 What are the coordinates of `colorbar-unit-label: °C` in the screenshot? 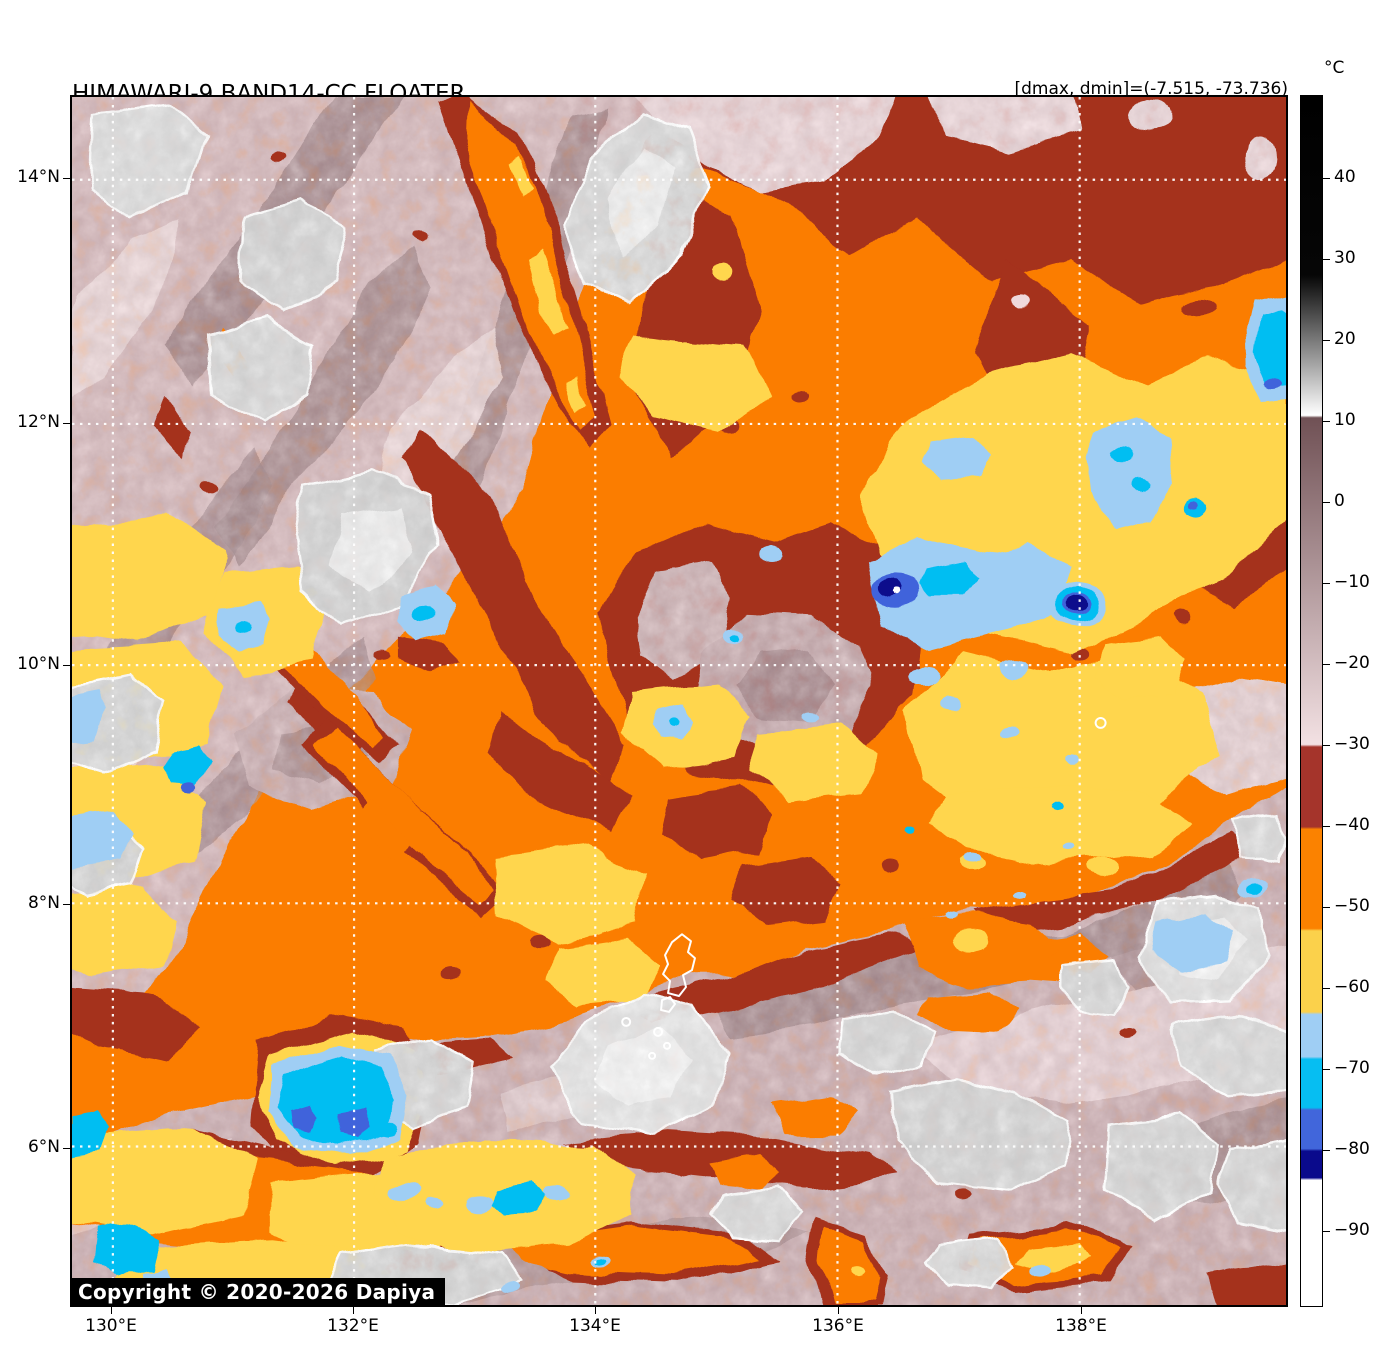 It's located at (1334, 68).